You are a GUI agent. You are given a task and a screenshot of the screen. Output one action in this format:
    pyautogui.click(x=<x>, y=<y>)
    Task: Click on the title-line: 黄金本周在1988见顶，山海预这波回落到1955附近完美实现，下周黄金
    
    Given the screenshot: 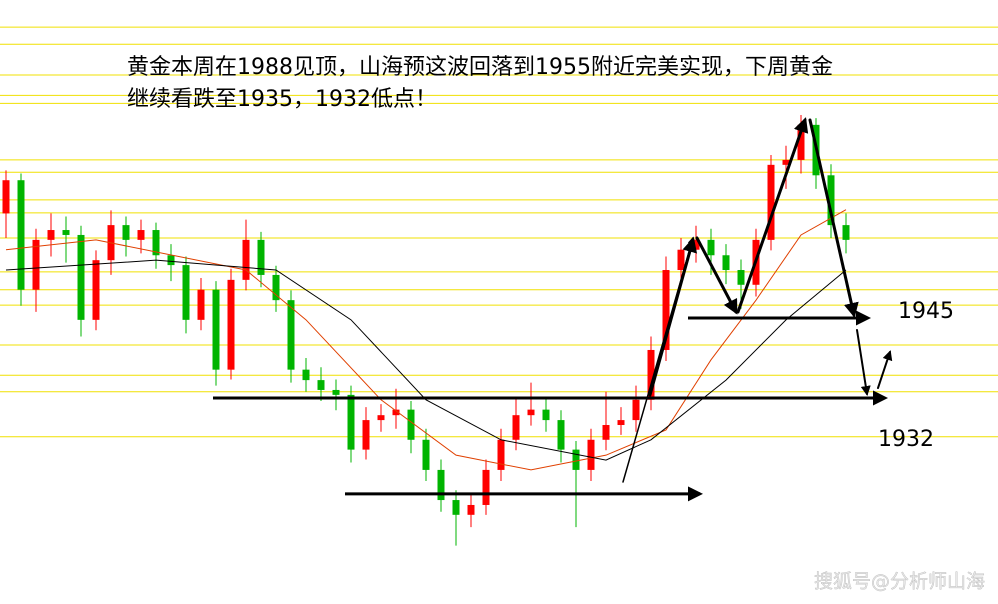 What is the action you would take?
    pyautogui.click(x=480, y=67)
    